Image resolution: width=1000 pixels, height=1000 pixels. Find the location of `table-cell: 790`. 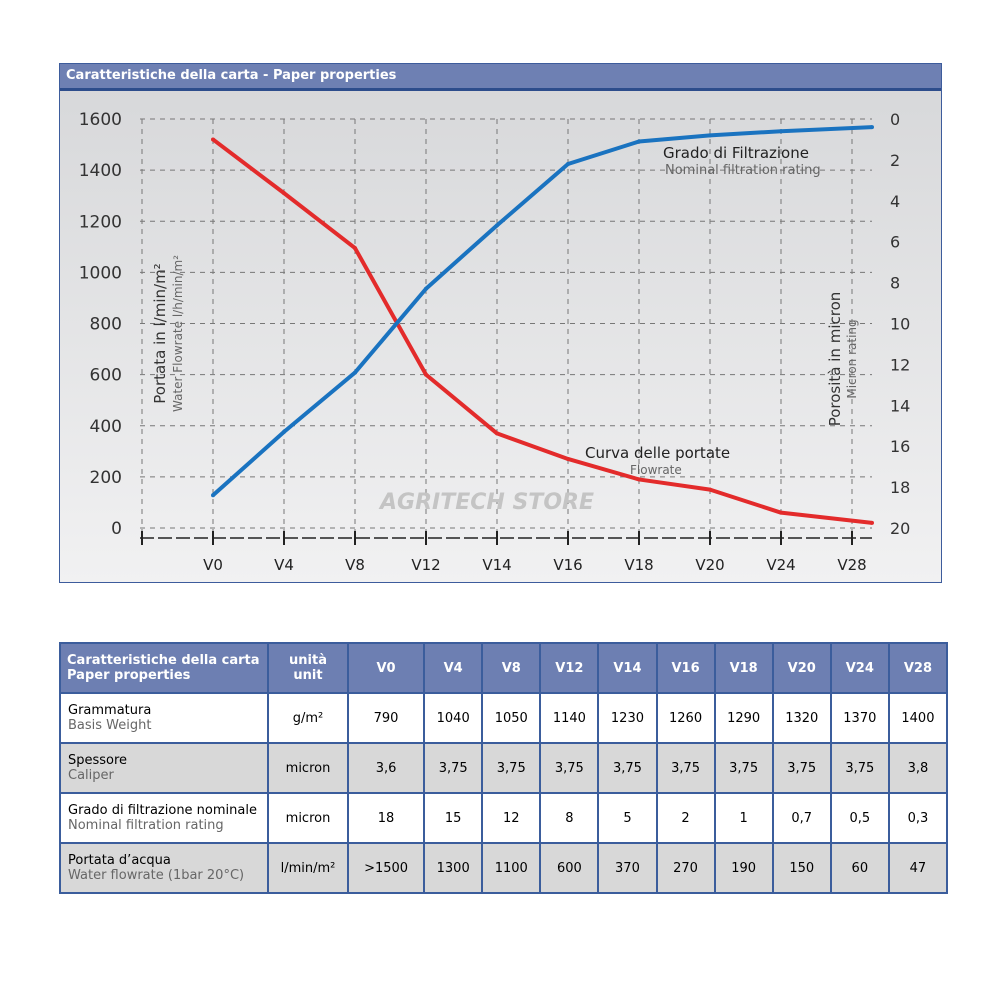

table-cell: 790 is located at coordinates (386, 718).